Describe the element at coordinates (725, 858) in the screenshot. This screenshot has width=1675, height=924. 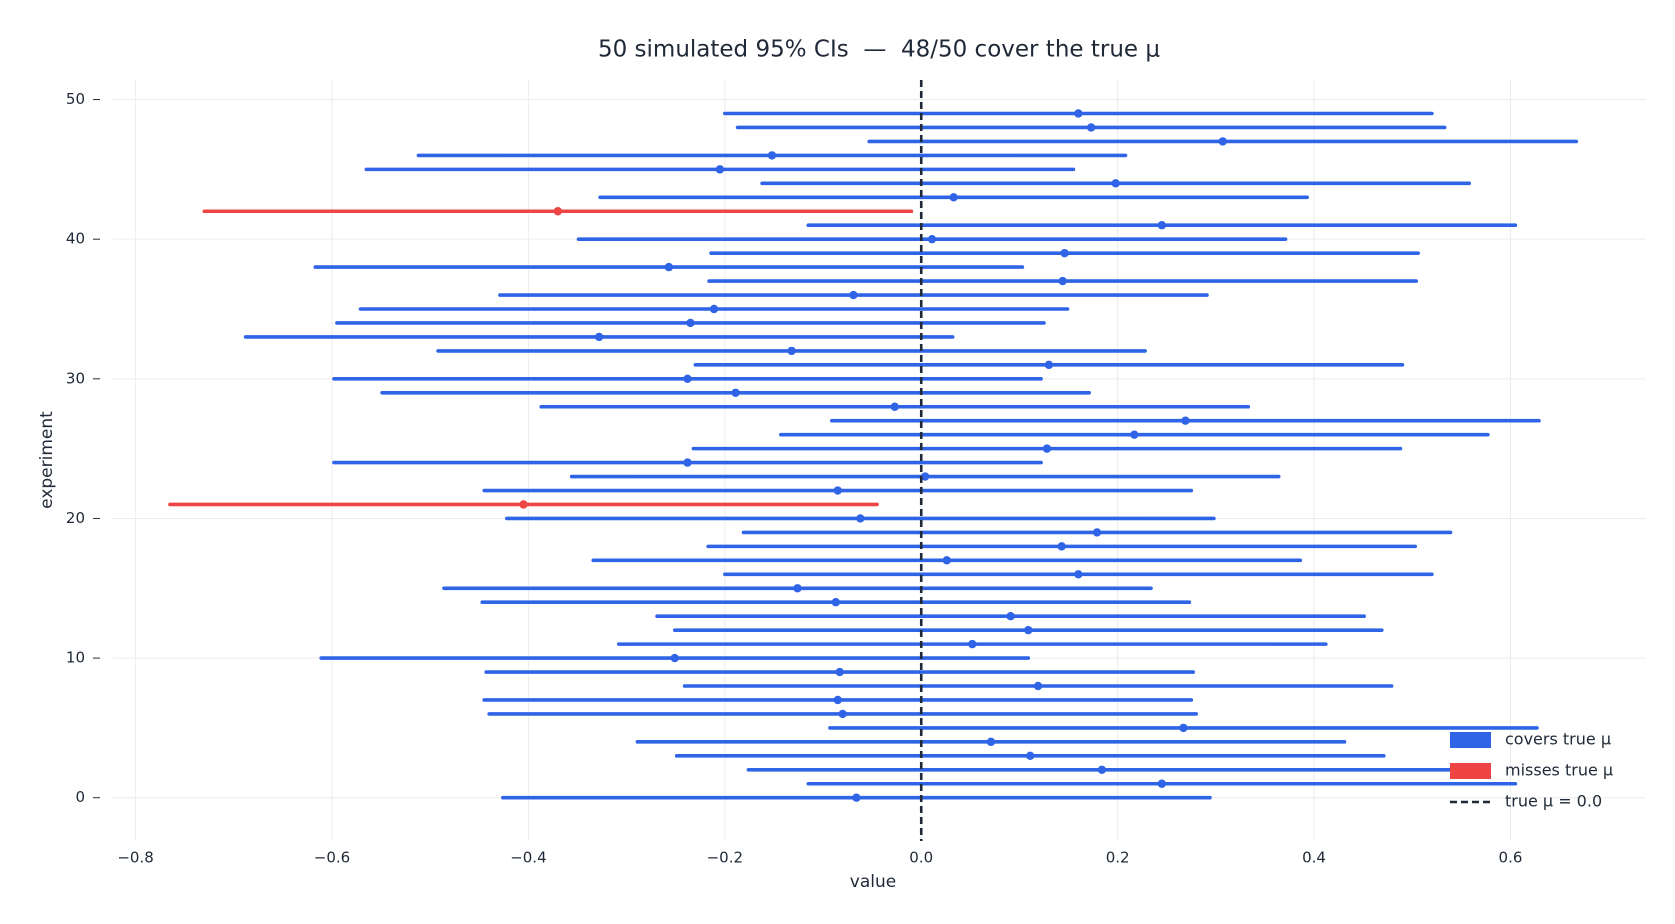
I see `x-tick-label: −0.2` at that location.